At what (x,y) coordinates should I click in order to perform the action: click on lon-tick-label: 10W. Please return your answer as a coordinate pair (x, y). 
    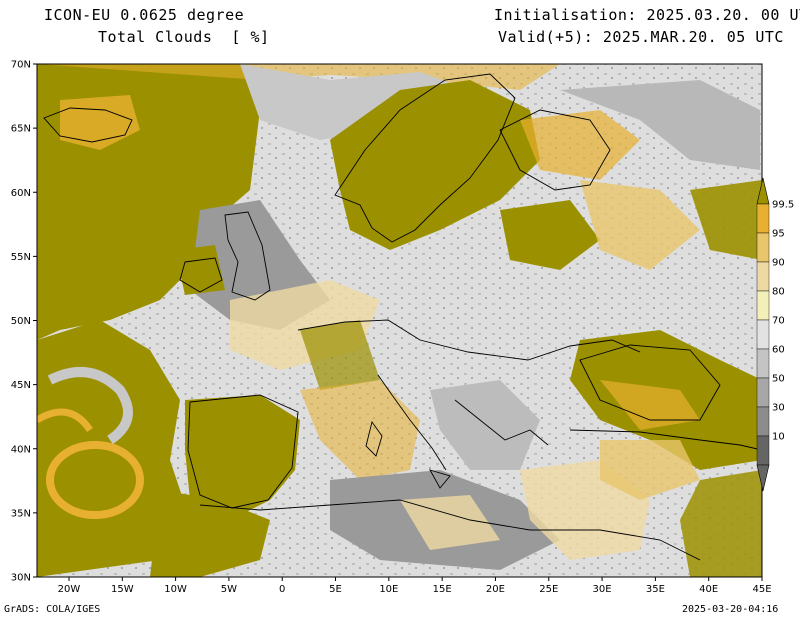
    Looking at the image, I should click on (175, 589).